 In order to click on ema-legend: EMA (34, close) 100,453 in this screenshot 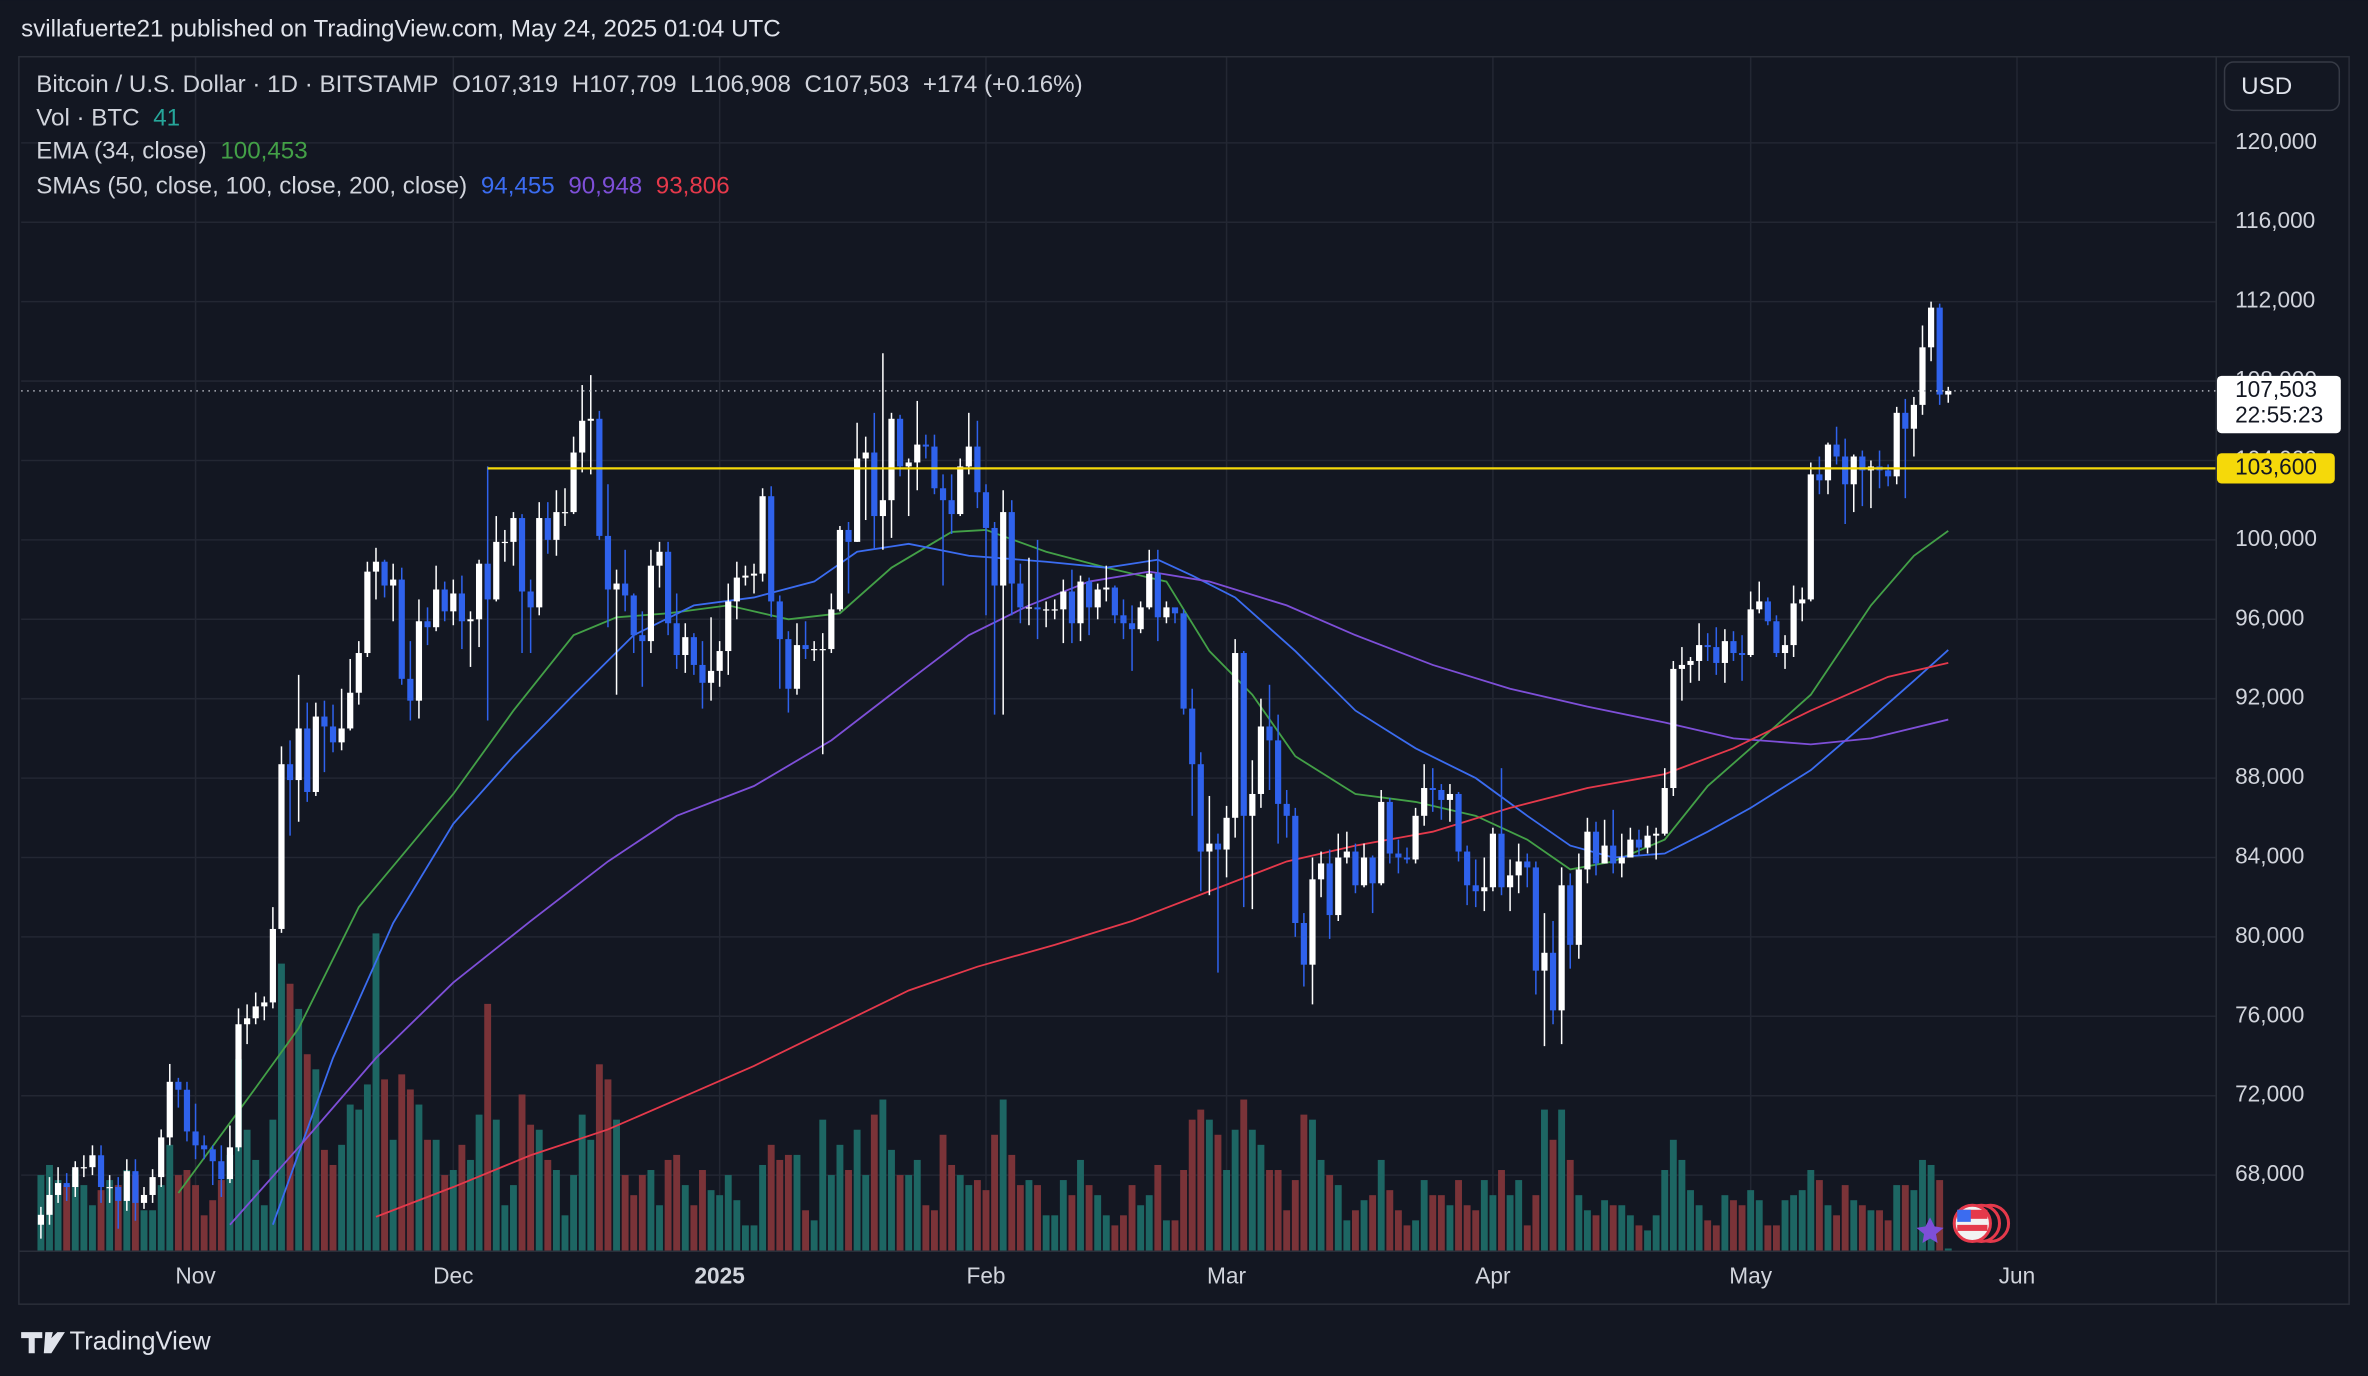, I will do `click(171, 151)`.